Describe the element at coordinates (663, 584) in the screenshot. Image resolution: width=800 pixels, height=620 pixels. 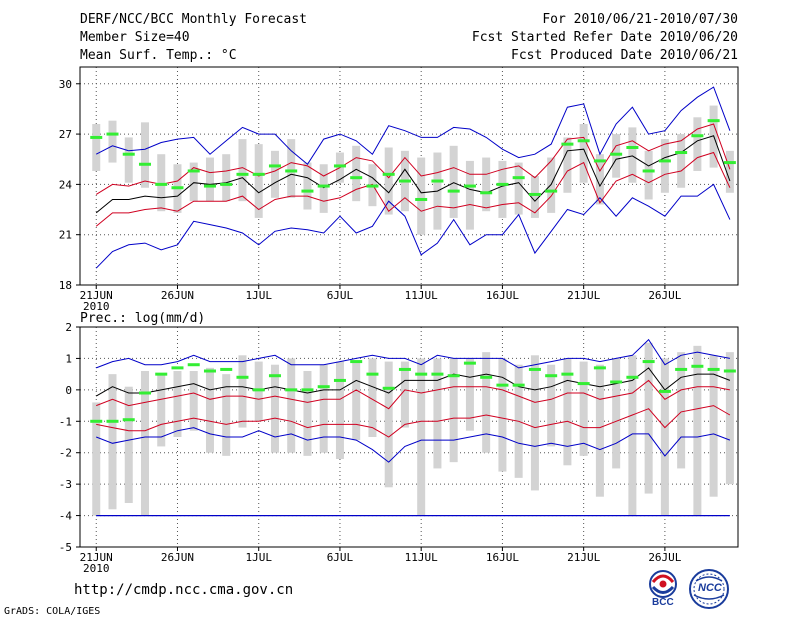
I see `bcc-logo-icon` at that location.